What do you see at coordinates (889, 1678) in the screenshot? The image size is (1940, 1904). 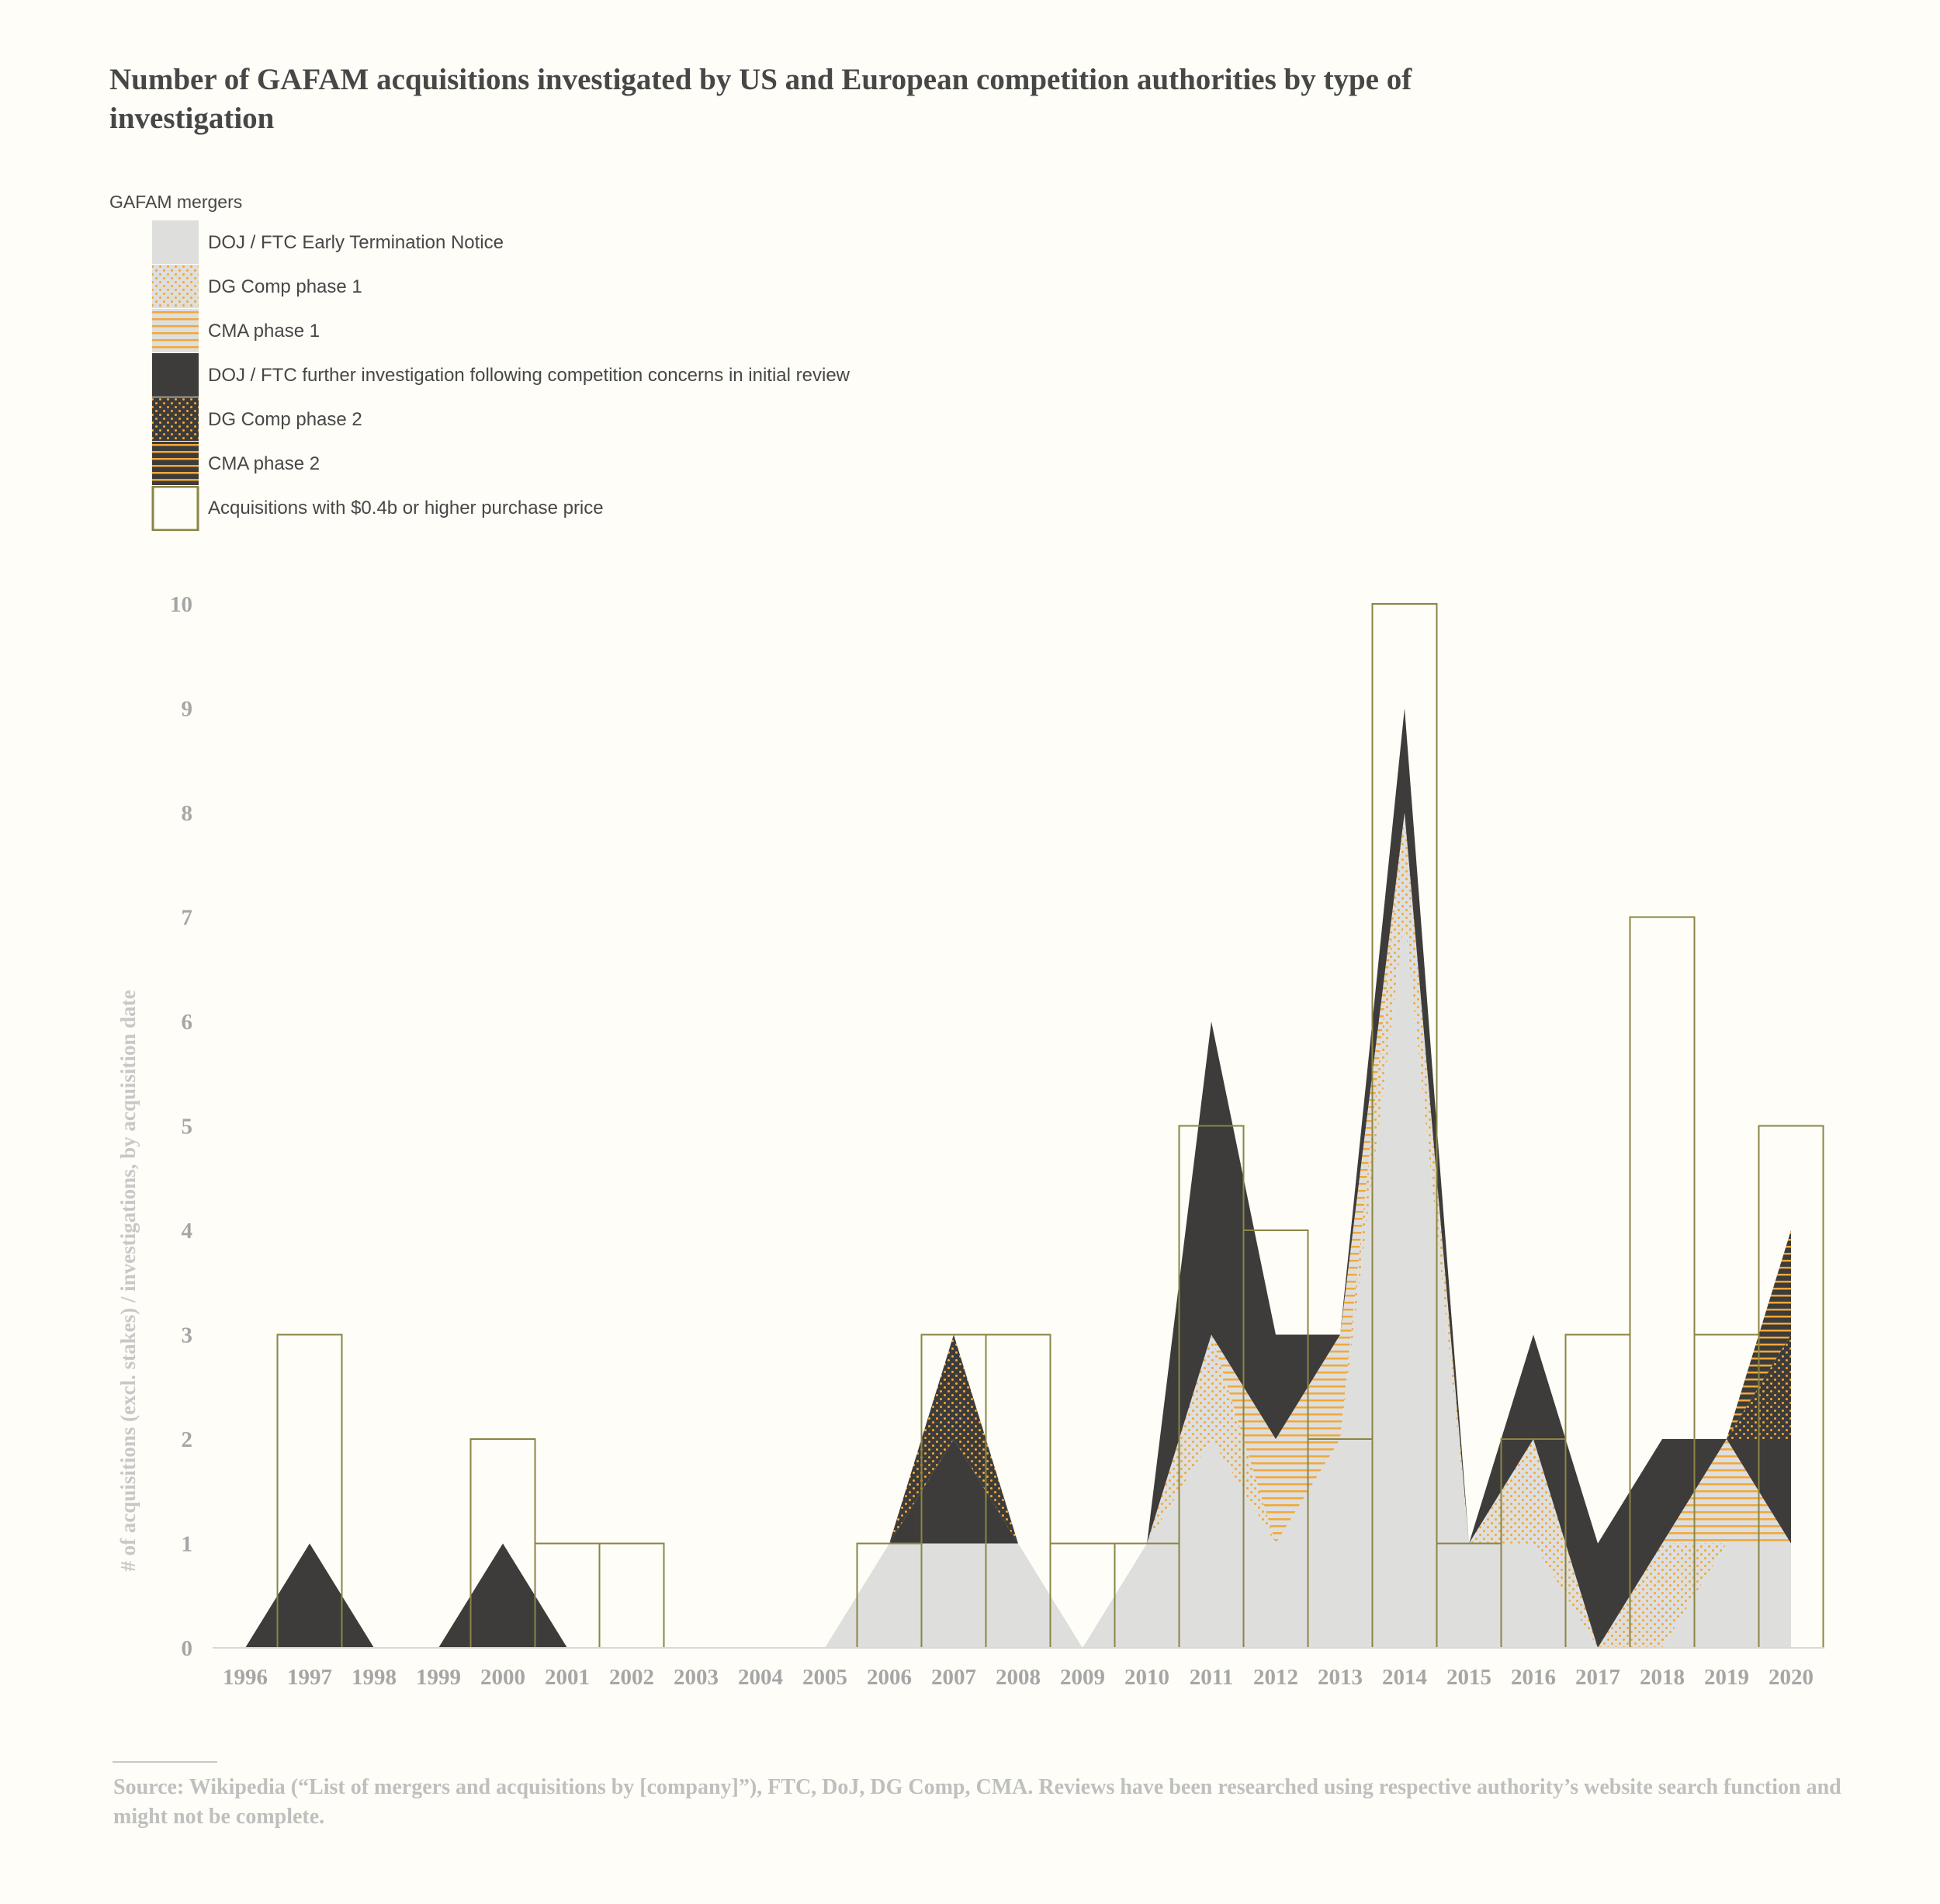 I see `x-tick-label: 2006` at bounding box center [889, 1678].